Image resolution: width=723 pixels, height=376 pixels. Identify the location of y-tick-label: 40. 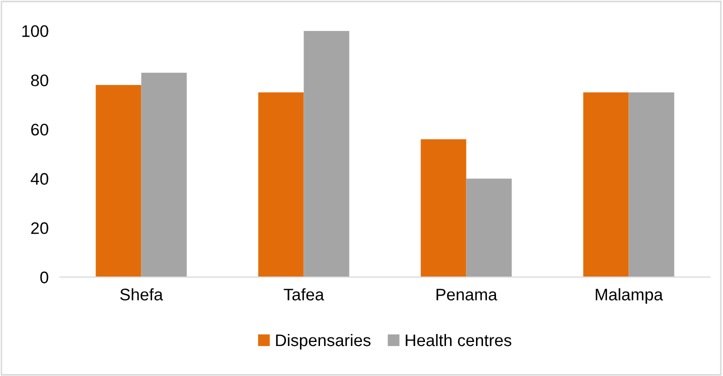
(39, 179).